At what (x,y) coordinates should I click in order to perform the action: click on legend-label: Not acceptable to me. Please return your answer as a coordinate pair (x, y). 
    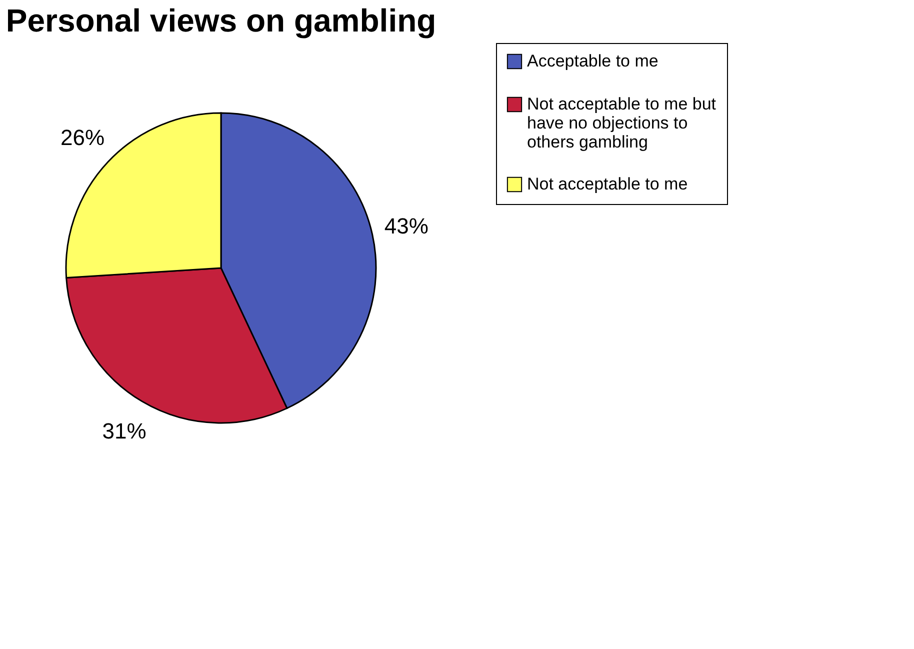
    Looking at the image, I should click on (607, 184).